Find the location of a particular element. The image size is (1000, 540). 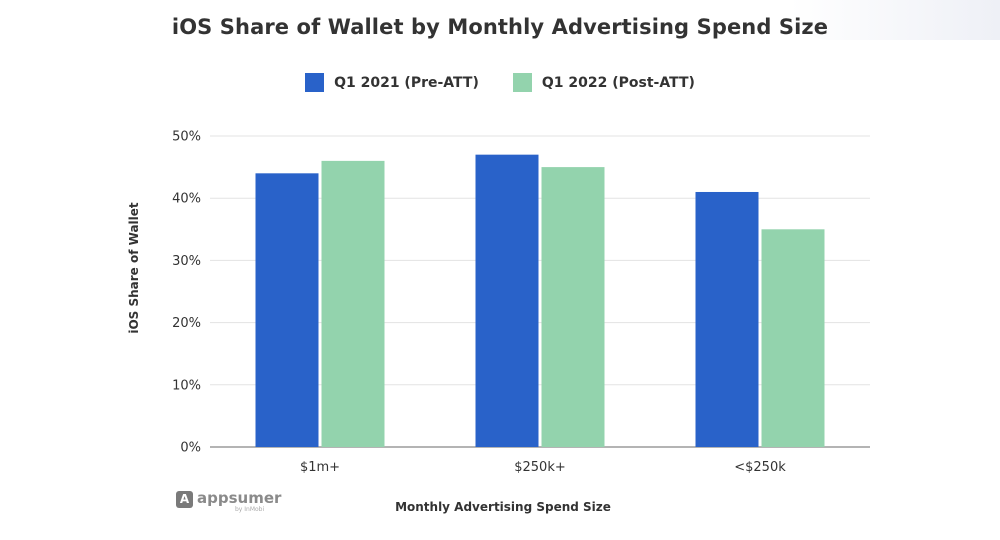

x-tick-label: $1m+ is located at coordinates (320, 467).